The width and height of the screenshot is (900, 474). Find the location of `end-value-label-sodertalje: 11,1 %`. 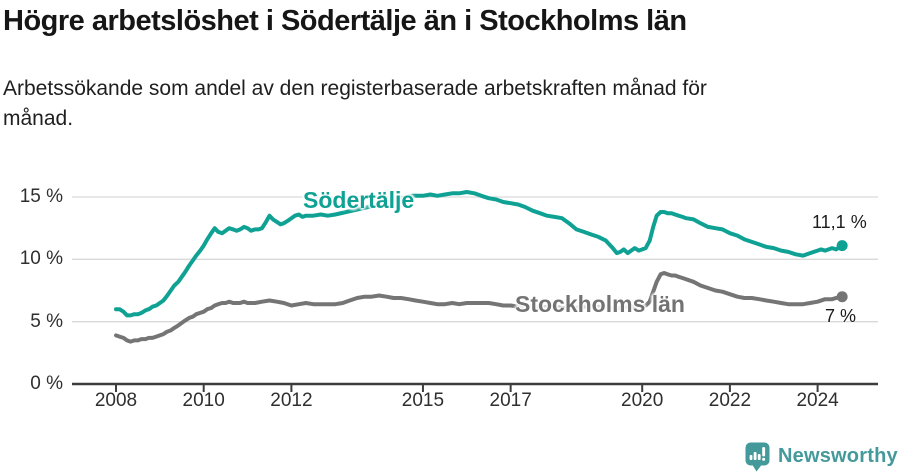

end-value-label-sodertalje: 11,1 % is located at coordinates (839, 222).